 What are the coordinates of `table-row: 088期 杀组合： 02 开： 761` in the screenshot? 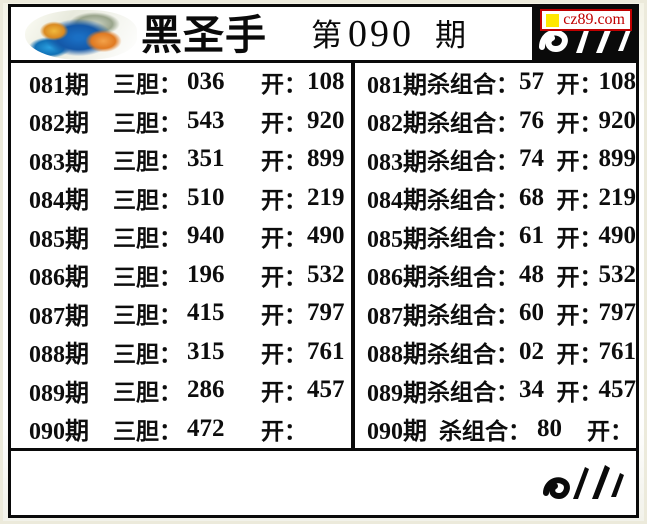 It's located at (495, 352).